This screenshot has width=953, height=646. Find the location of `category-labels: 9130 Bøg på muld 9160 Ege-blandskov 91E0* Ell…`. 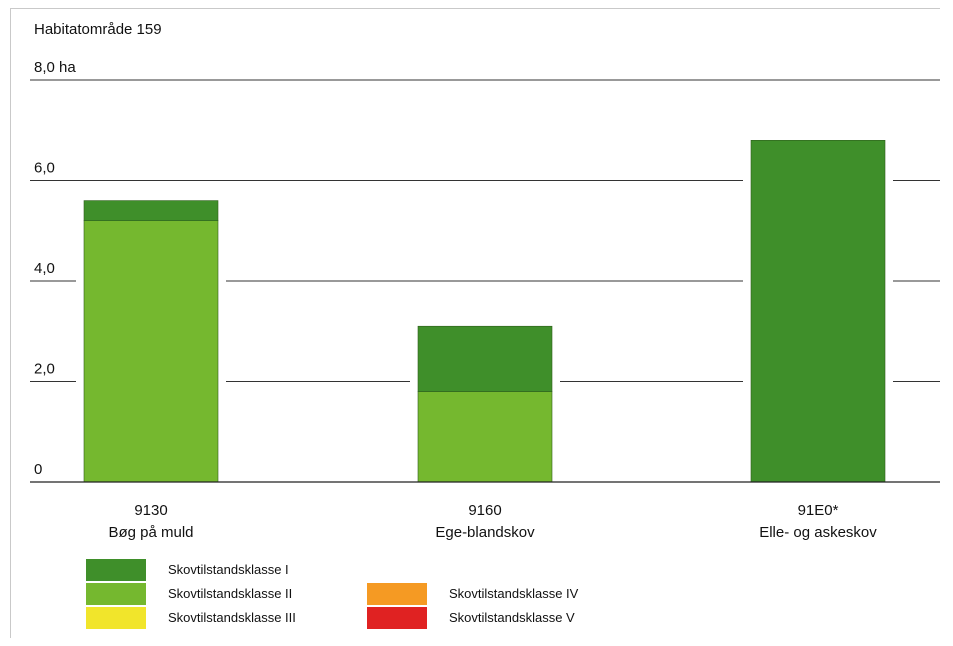

category-labels: 9130 Bøg på muld 9160 Ege-blandskov 91E0* Ell… is located at coordinates (492, 521).